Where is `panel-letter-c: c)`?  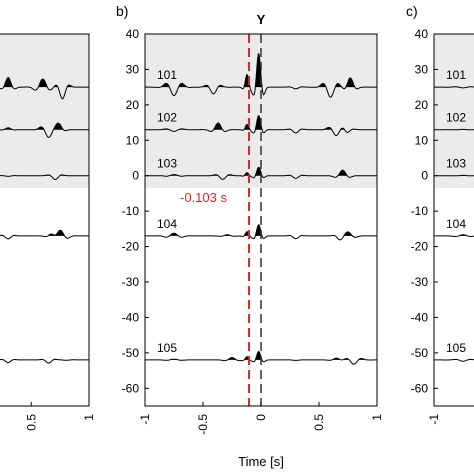
panel-letter-c: c) is located at coordinates (412, 11).